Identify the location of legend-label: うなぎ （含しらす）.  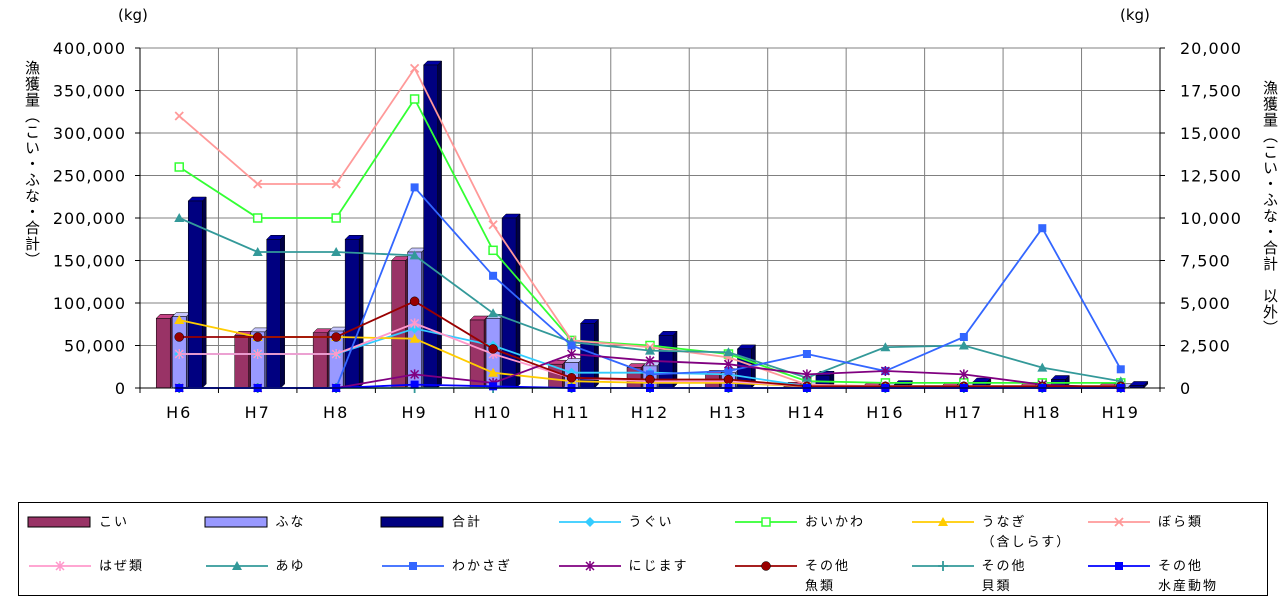
(1026, 532).